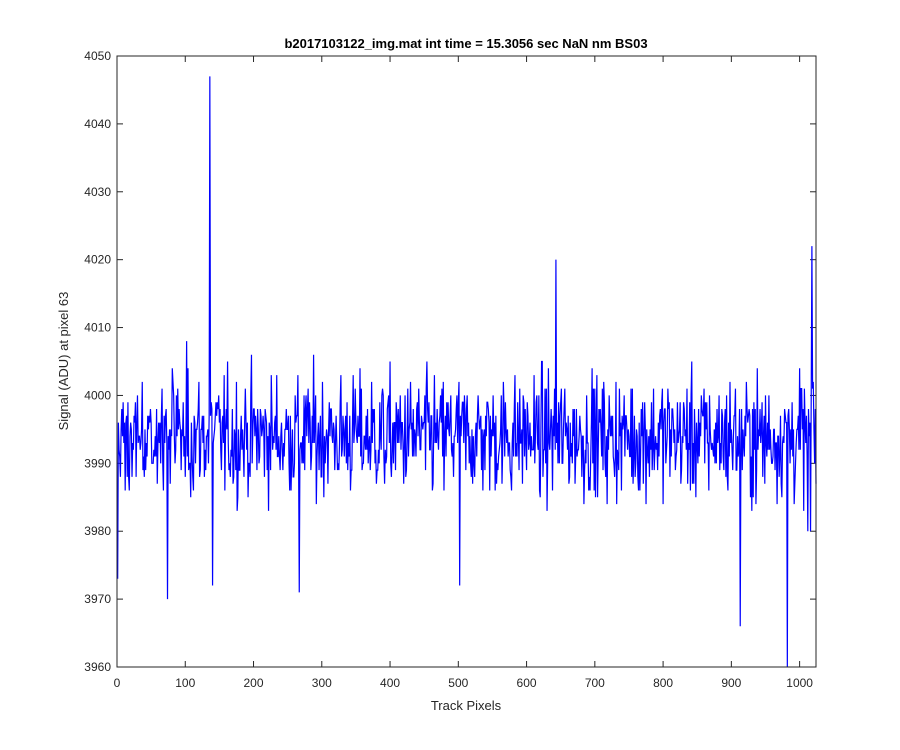  Describe the element at coordinates (97, 328) in the screenshot. I see `y-tick-label: 4010` at that location.